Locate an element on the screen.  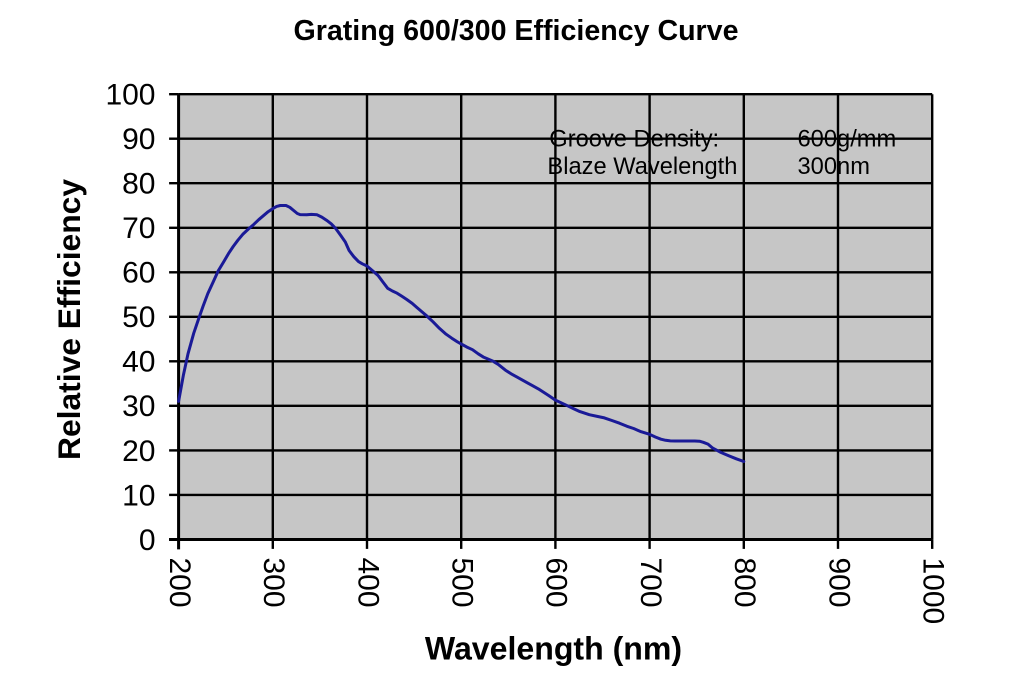
svg-text: Relative Efficiency is located at coordinates (69, 319).